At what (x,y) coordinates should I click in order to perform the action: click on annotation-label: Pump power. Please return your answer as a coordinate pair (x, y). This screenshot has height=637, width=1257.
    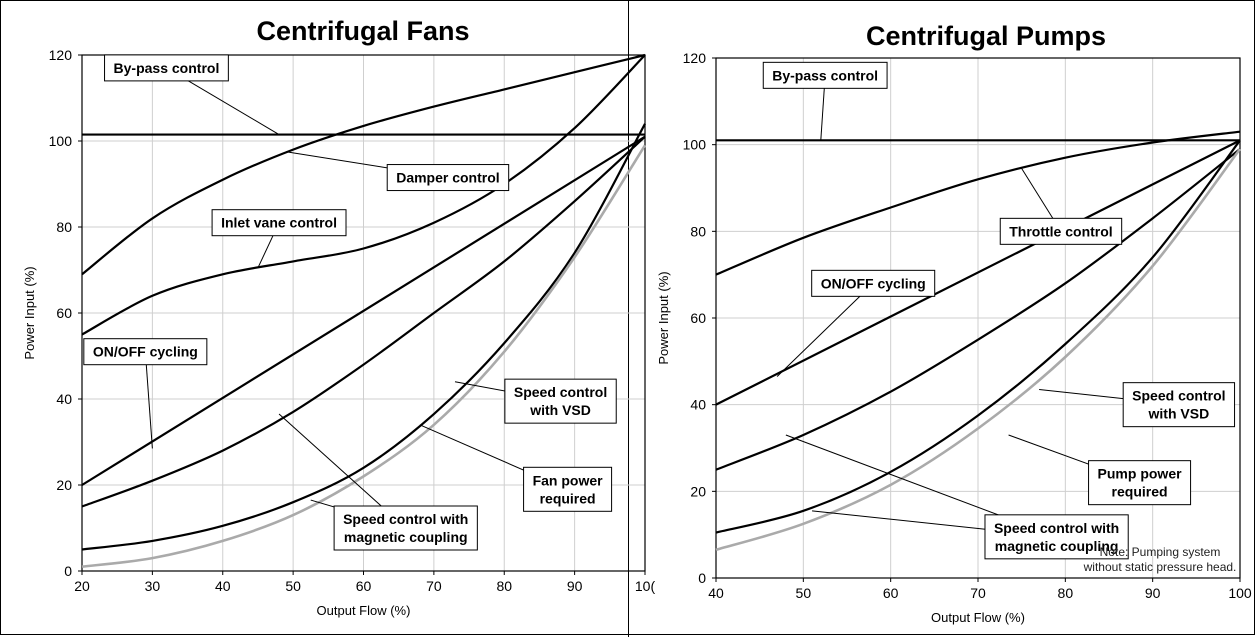
    Looking at the image, I should click on (1140, 474).